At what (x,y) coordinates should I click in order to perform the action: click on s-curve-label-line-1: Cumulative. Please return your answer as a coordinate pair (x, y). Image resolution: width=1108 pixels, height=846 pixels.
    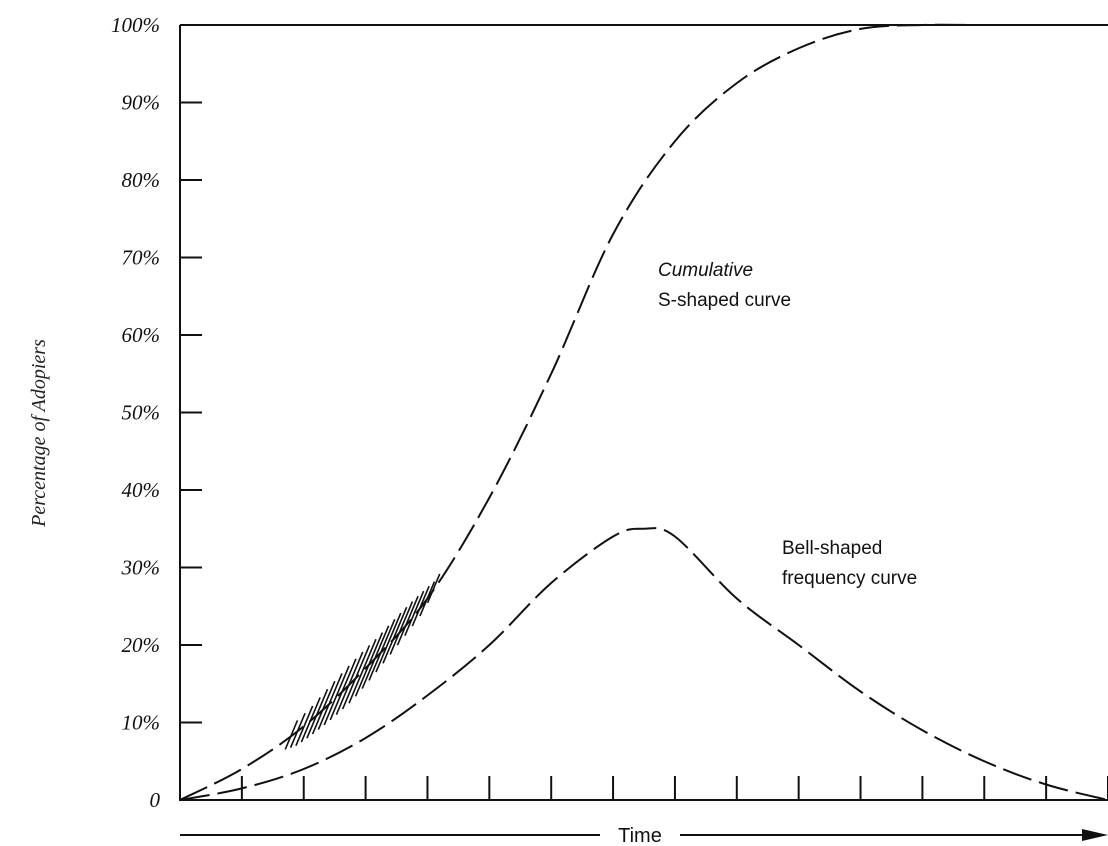
    Looking at the image, I should click on (705, 270).